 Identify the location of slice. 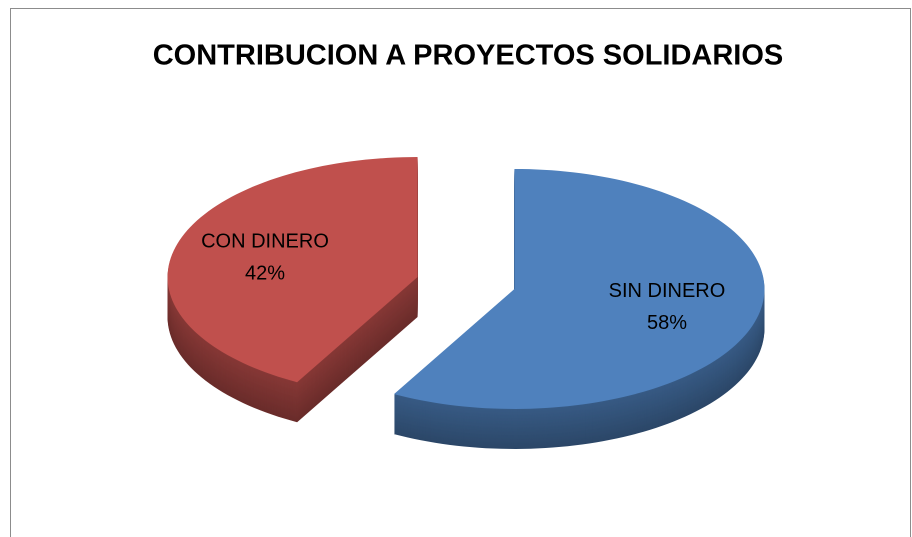
(292, 270).